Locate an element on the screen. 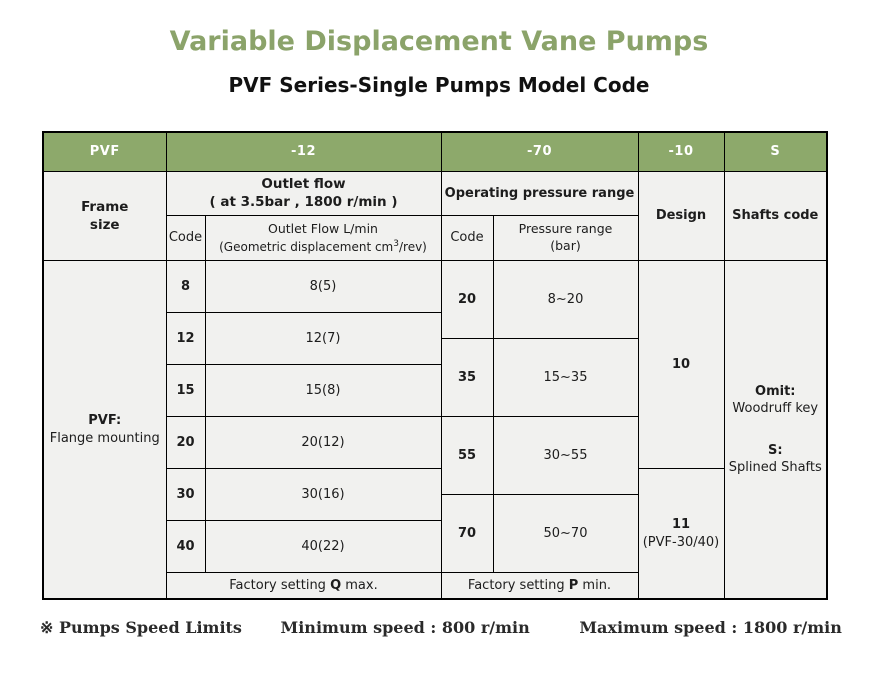 The image size is (878, 685). model-code-pvf: PVF is located at coordinates (104, 151).